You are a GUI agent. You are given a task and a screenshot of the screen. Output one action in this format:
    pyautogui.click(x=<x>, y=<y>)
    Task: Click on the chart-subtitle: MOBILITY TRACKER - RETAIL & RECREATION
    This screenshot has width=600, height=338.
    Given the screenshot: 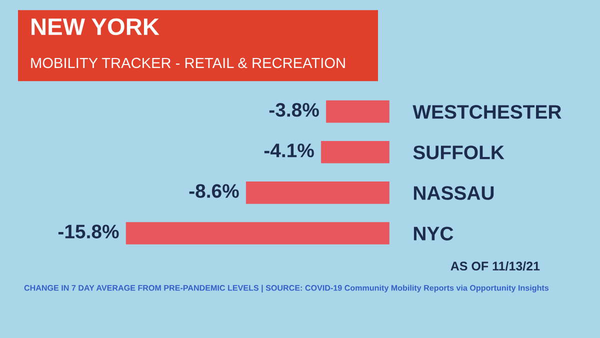 What is the action you would take?
    pyautogui.click(x=188, y=63)
    